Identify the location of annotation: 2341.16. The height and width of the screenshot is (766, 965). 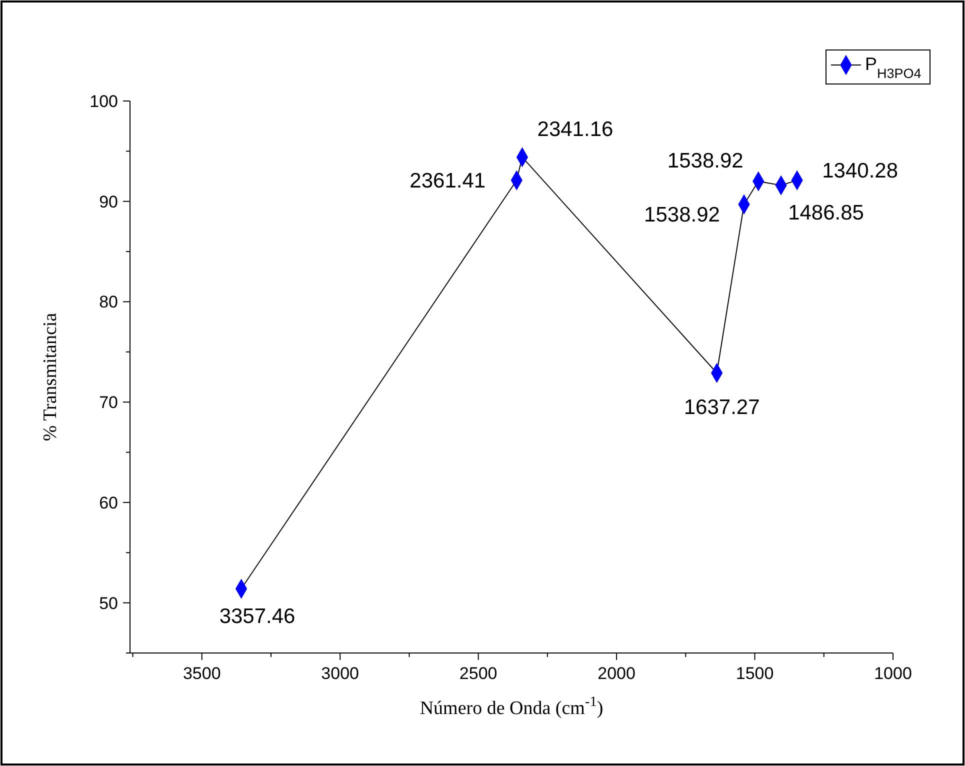
(575, 130).